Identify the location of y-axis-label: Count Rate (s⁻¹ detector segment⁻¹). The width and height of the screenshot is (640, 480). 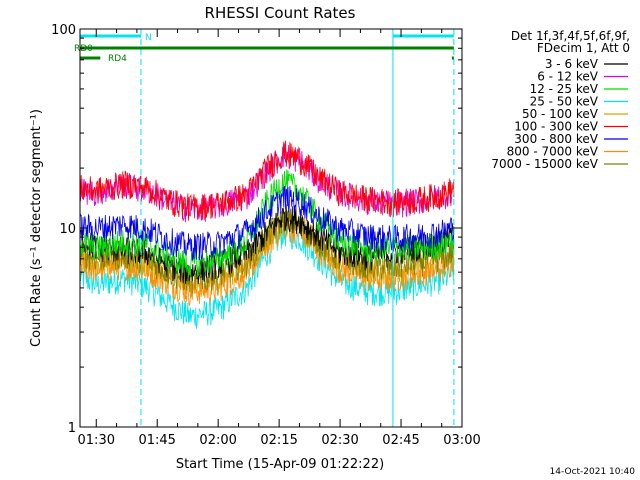
(36, 228).